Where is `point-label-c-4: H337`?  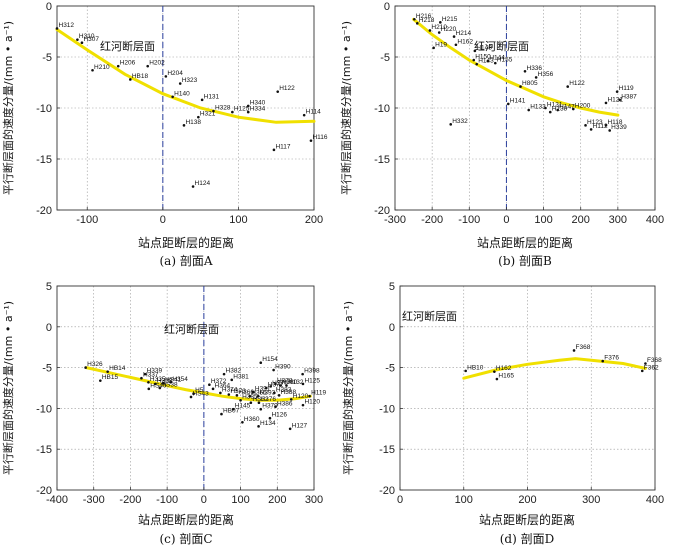
point-label-c-4: H337 is located at coordinates (151, 375).